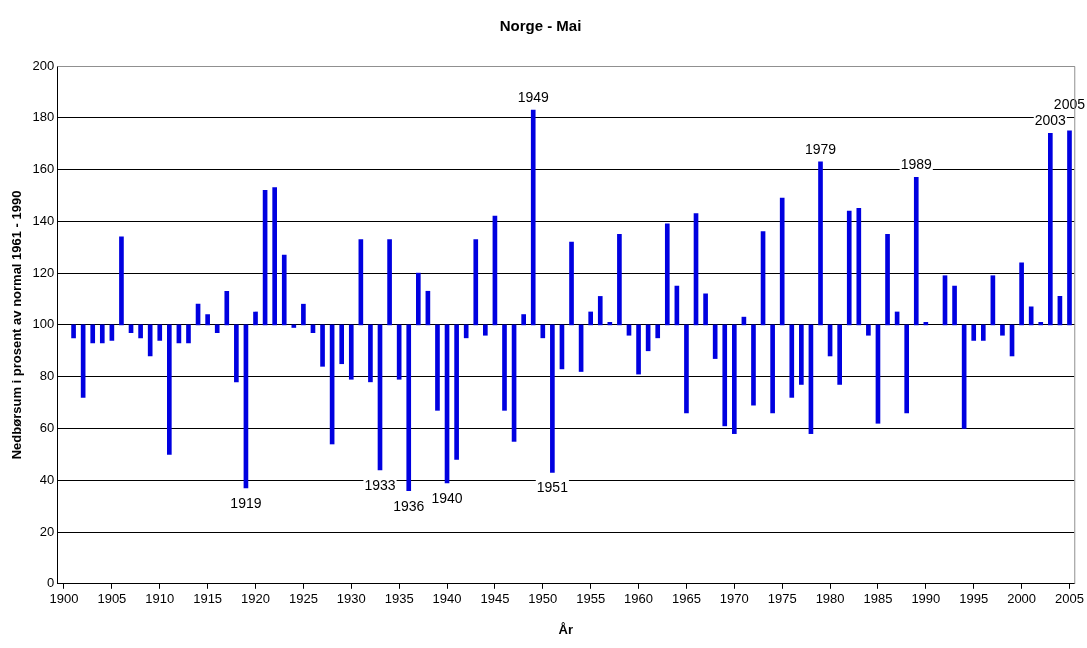 Image resolution: width=1087 pixels, height=648 pixels. I want to click on x-tick-label: 1940, so click(447, 599).